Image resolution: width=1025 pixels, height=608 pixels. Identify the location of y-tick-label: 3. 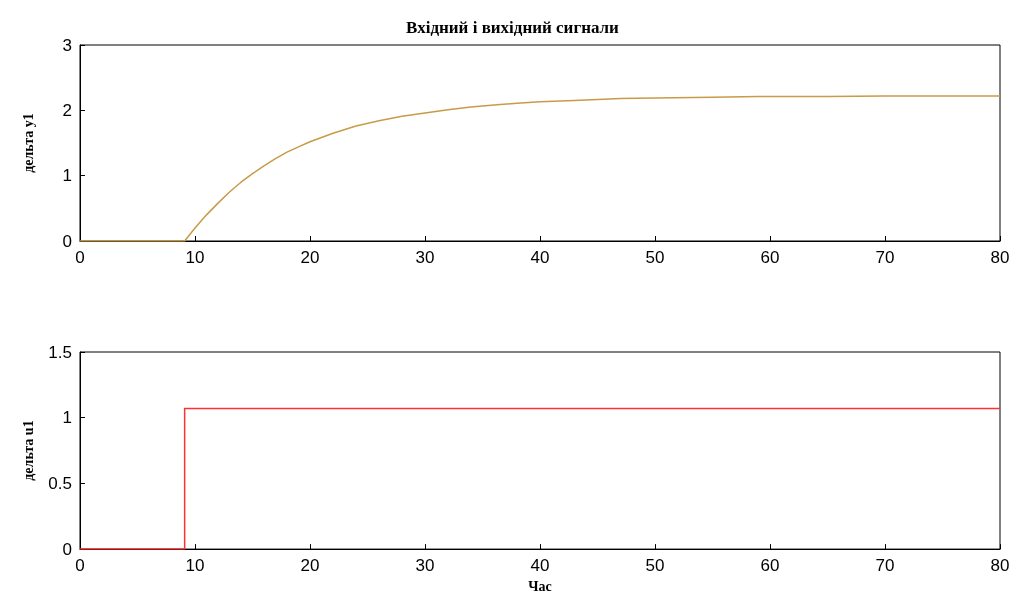
(67, 45).